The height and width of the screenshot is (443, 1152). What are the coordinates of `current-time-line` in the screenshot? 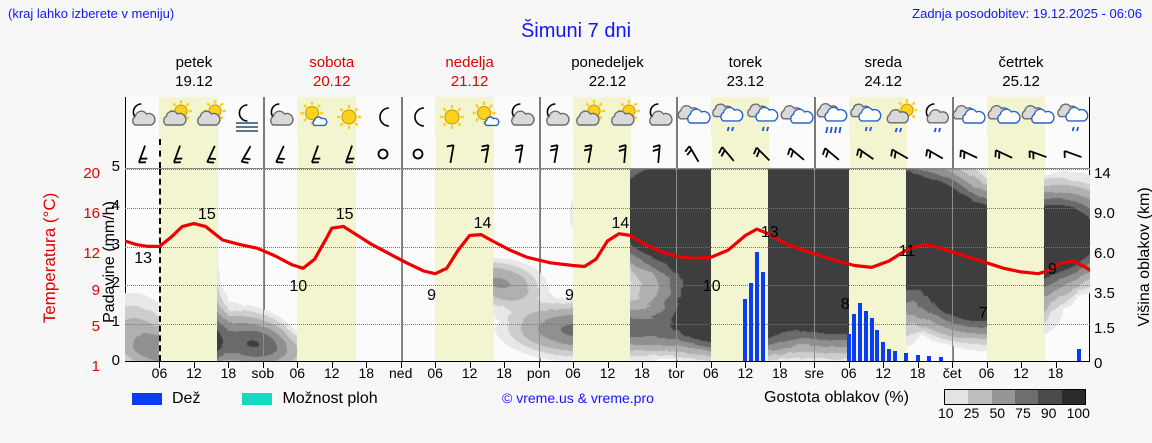 It's located at (160, 153).